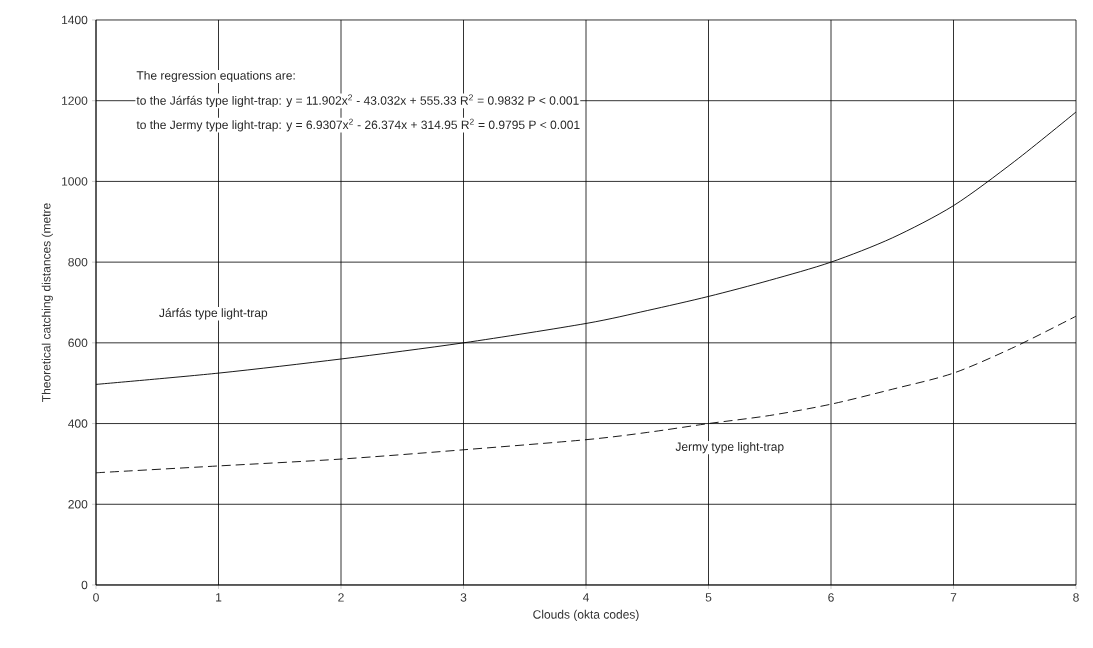 The width and height of the screenshot is (1093, 648). What do you see at coordinates (78, 423) in the screenshot?
I see `y-tick-label: 400` at bounding box center [78, 423].